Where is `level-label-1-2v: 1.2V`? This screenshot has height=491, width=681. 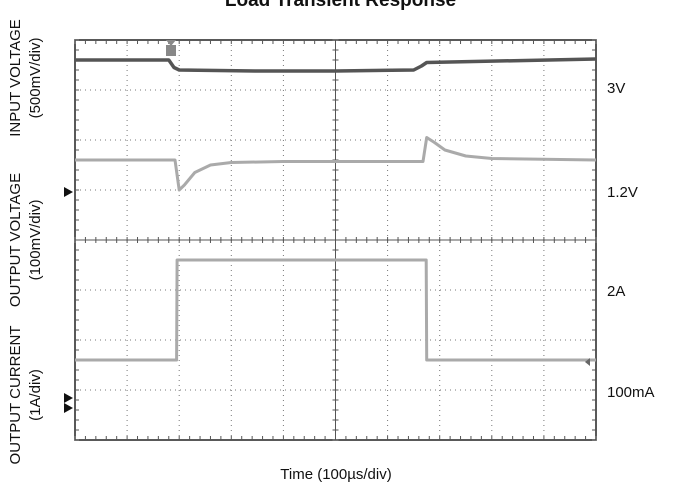
level-label-1-2v: 1.2V is located at coordinates (622, 192).